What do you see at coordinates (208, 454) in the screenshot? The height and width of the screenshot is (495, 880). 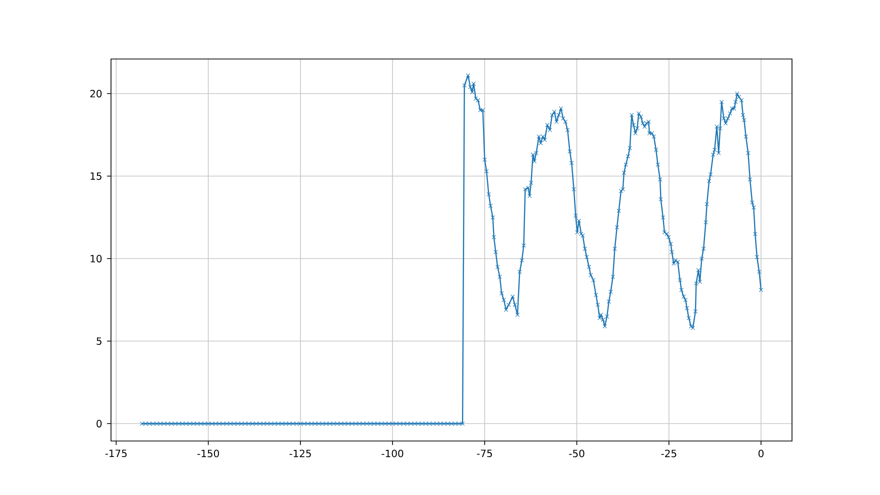 I see `x-tick-label: -150` at bounding box center [208, 454].